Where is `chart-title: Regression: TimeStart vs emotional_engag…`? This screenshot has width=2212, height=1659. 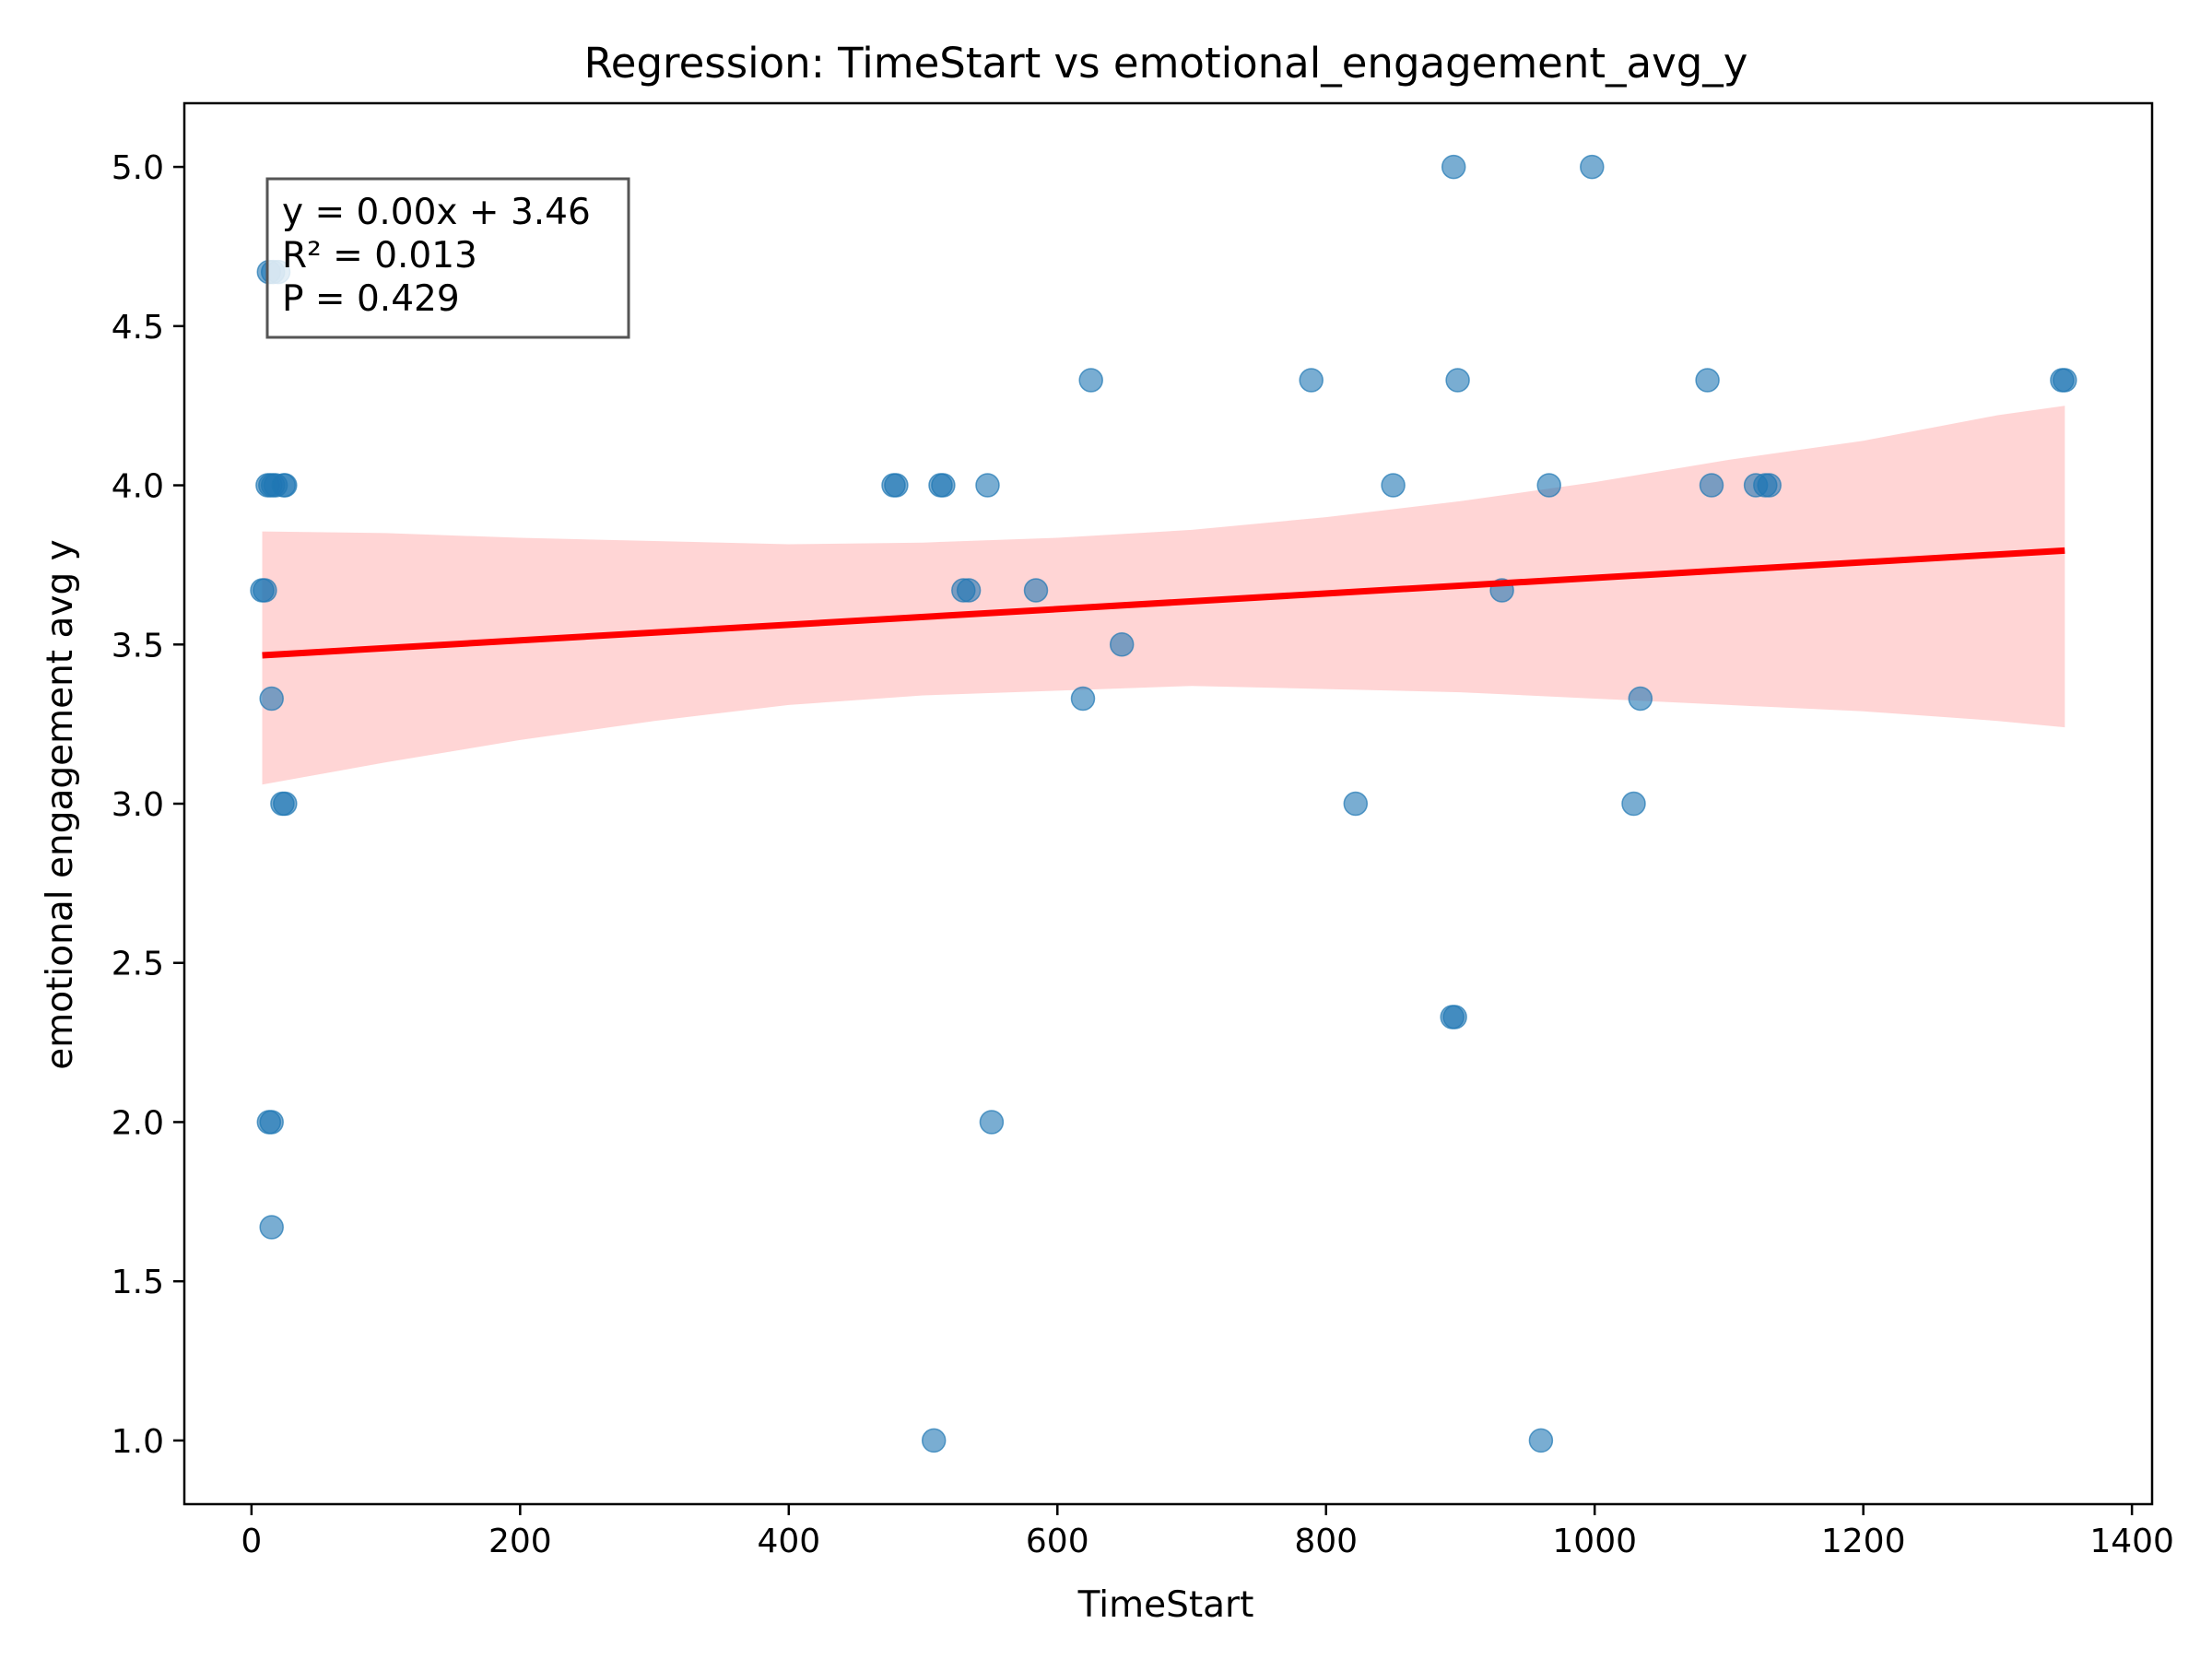 chart-title: Regression: TimeStart vs emotional_engag… is located at coordinates (1166, 63).